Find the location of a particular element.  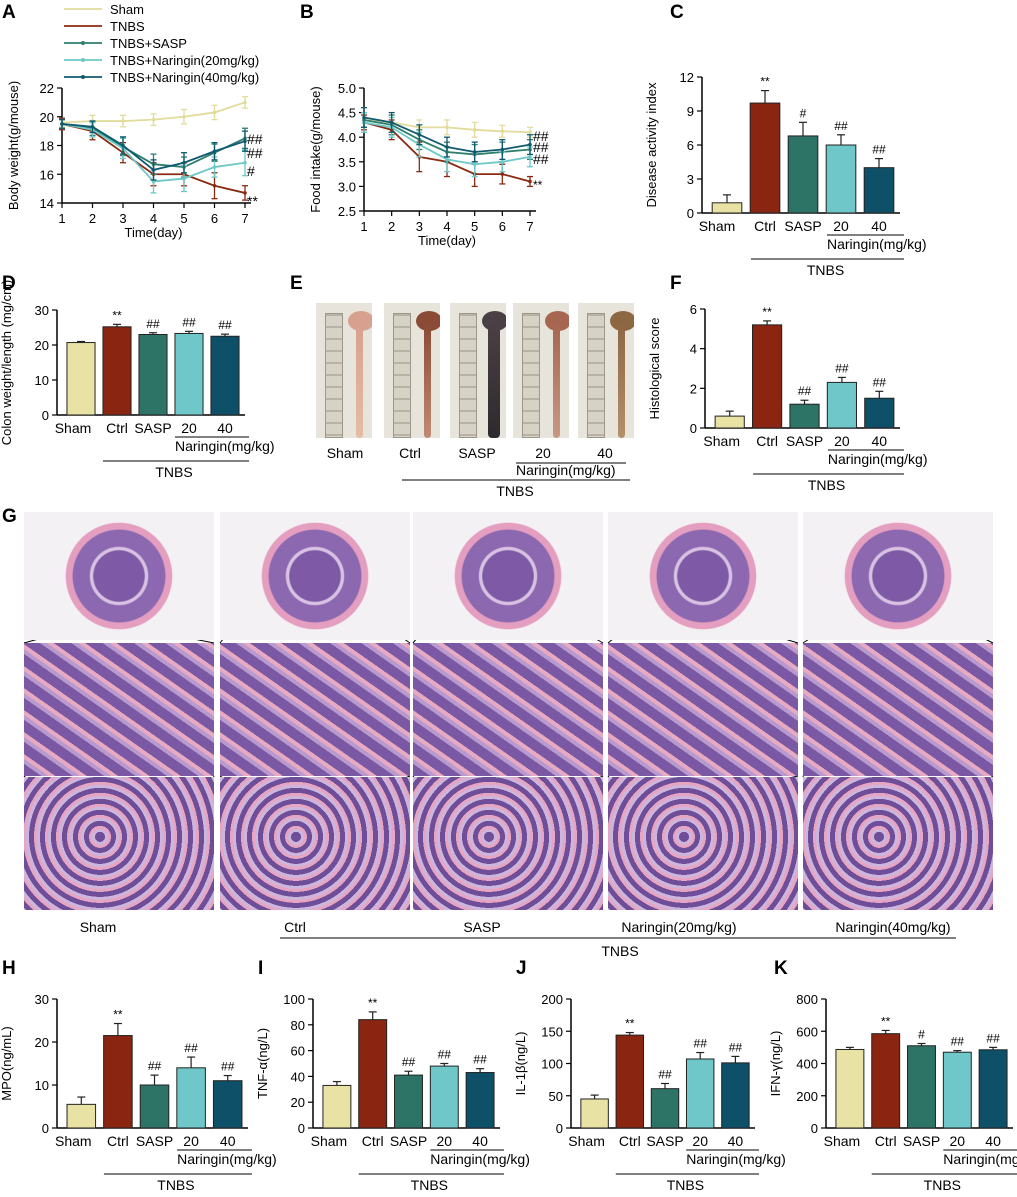

chart-b-y-label: Food intake(g/mouse) is located at coordinates (315, 149).